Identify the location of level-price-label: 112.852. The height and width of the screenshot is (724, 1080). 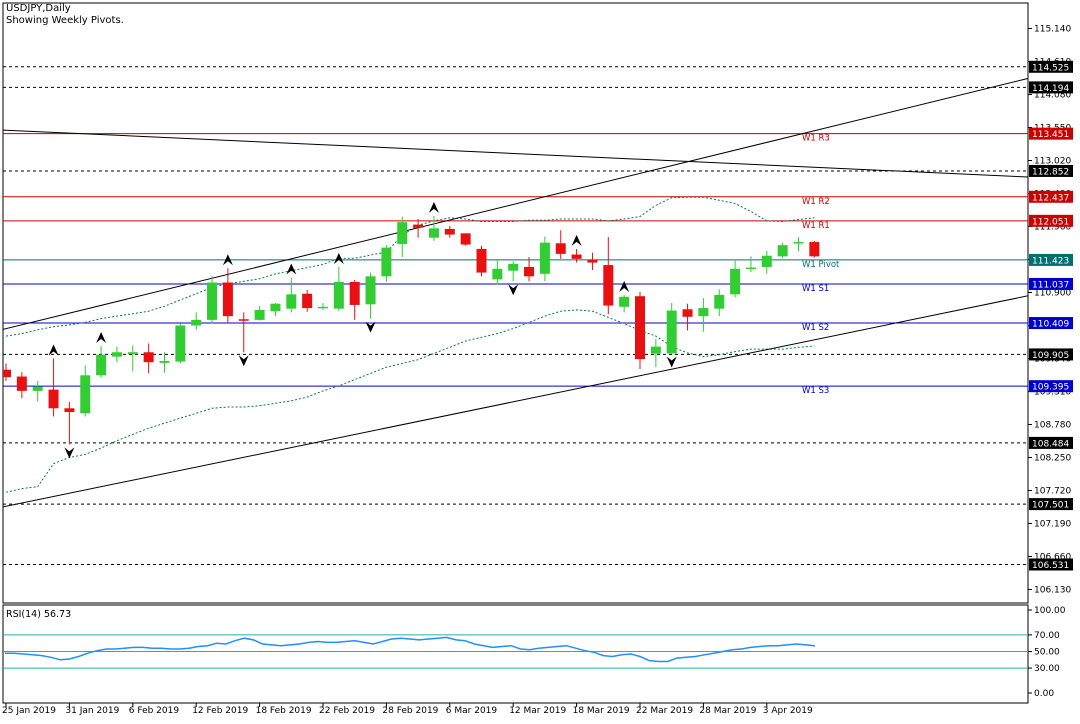
(1050, 172).